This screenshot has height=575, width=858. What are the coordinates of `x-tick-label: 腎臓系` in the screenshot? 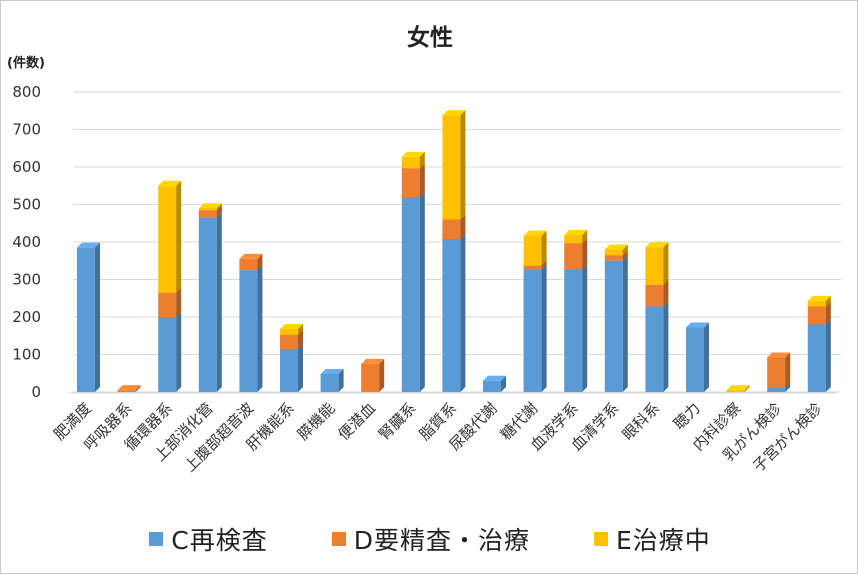 It's located at (397, 421).